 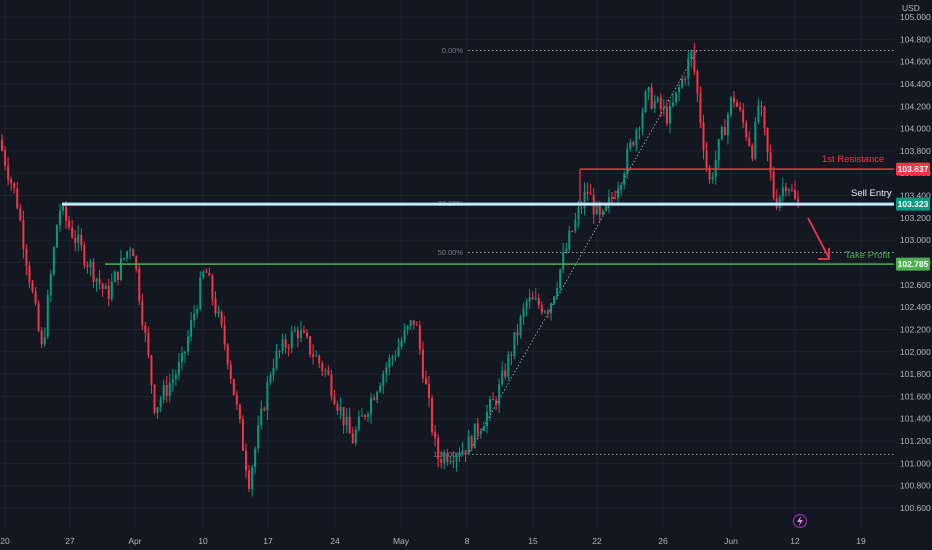 I want to click on lightning-icon-bolt, so click(x=800, y=521).